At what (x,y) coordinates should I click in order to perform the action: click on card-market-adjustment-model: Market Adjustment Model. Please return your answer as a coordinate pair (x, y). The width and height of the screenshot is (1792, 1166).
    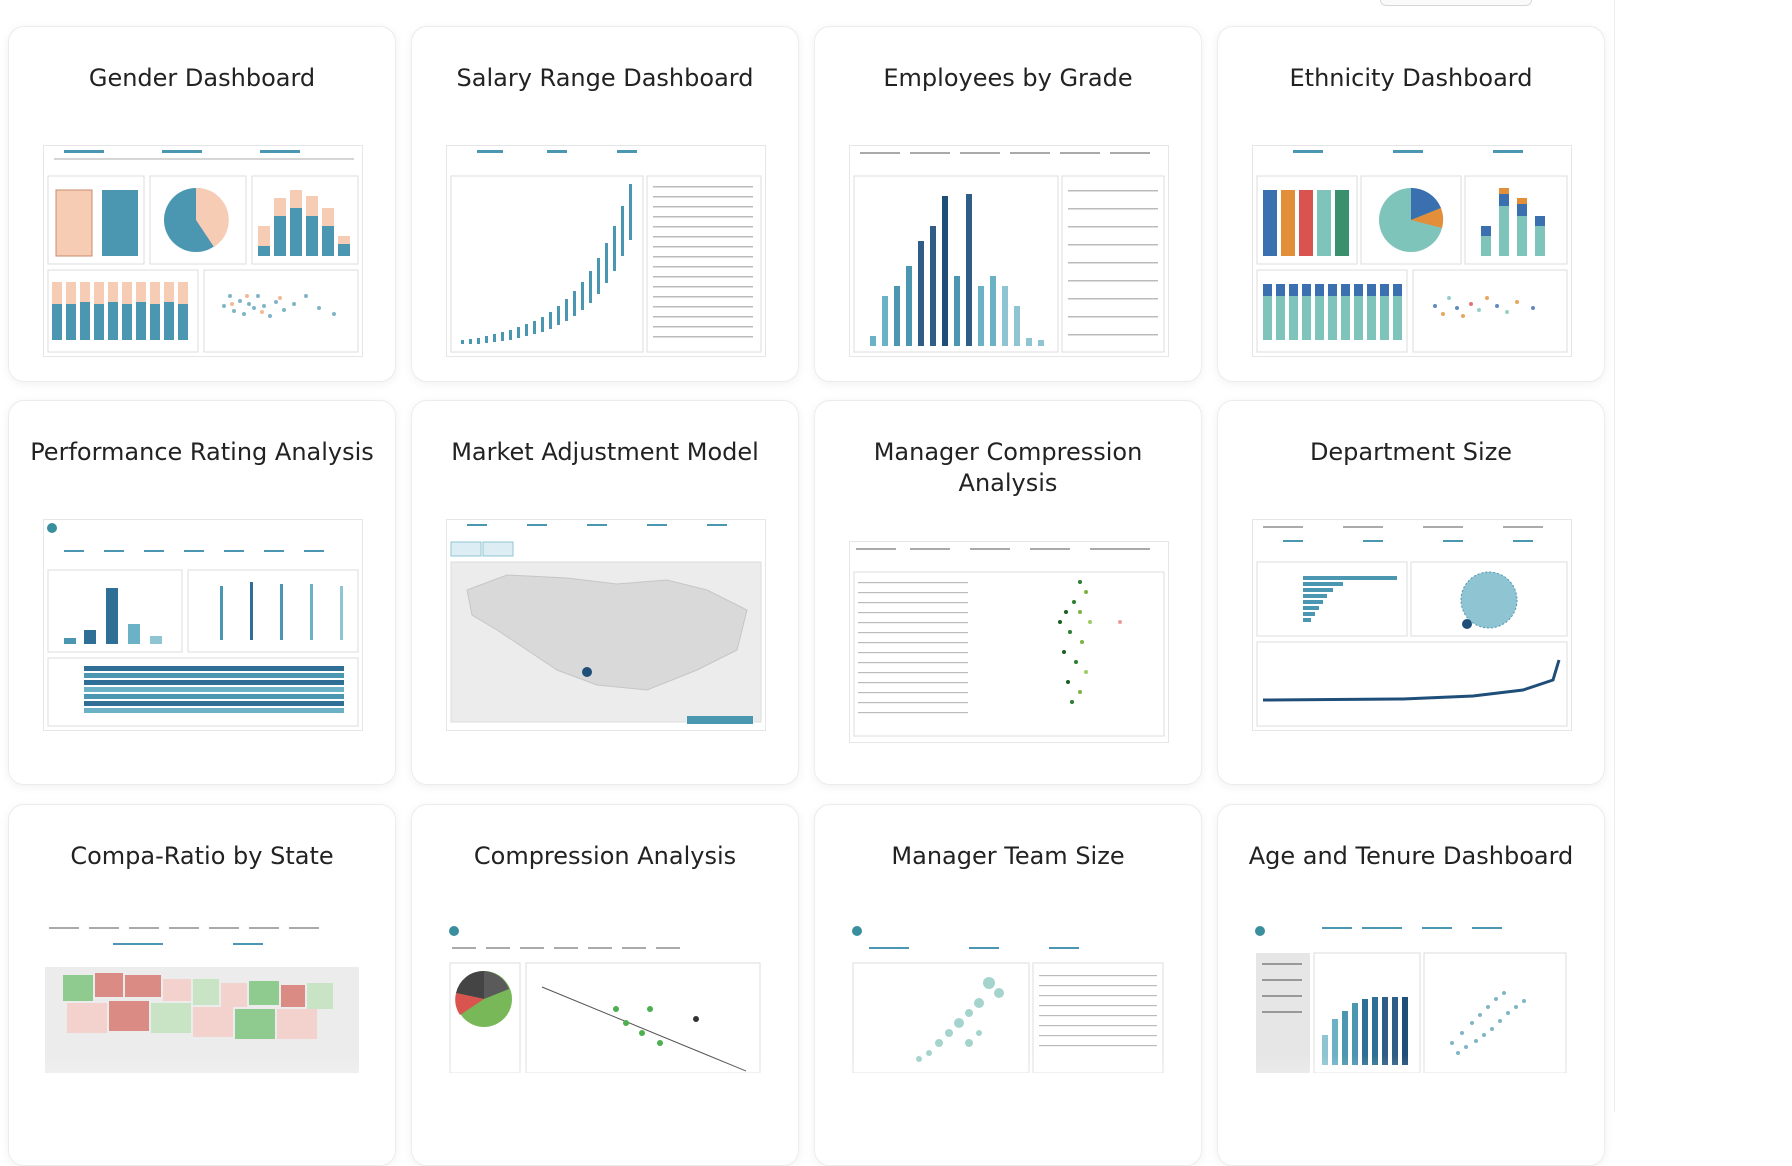
    Looking at the image, I should click on (605, 592).